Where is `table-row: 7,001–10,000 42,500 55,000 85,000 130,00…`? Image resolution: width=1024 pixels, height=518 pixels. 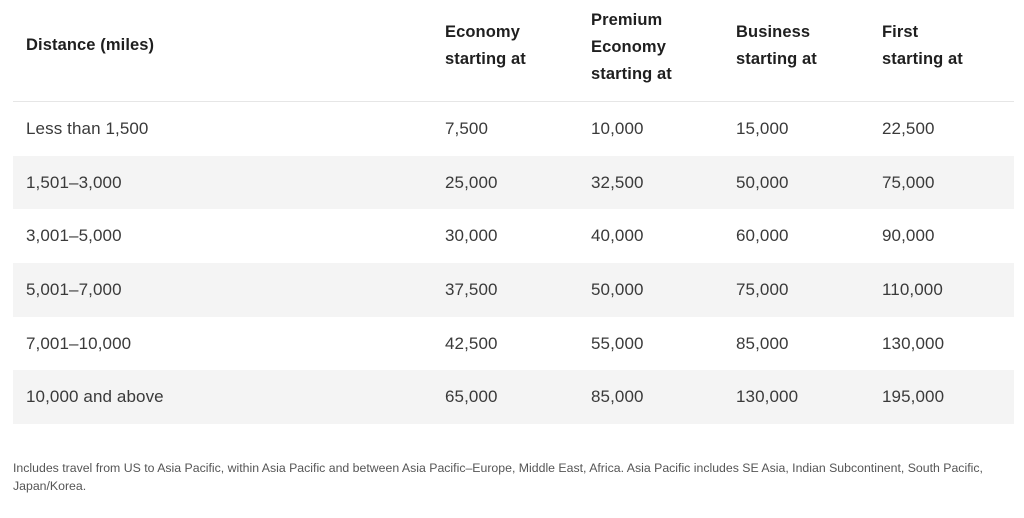 table-row: 7,001–10,000 42,500 55,000 85,000 130,00… is located at coordinates (513, 344).